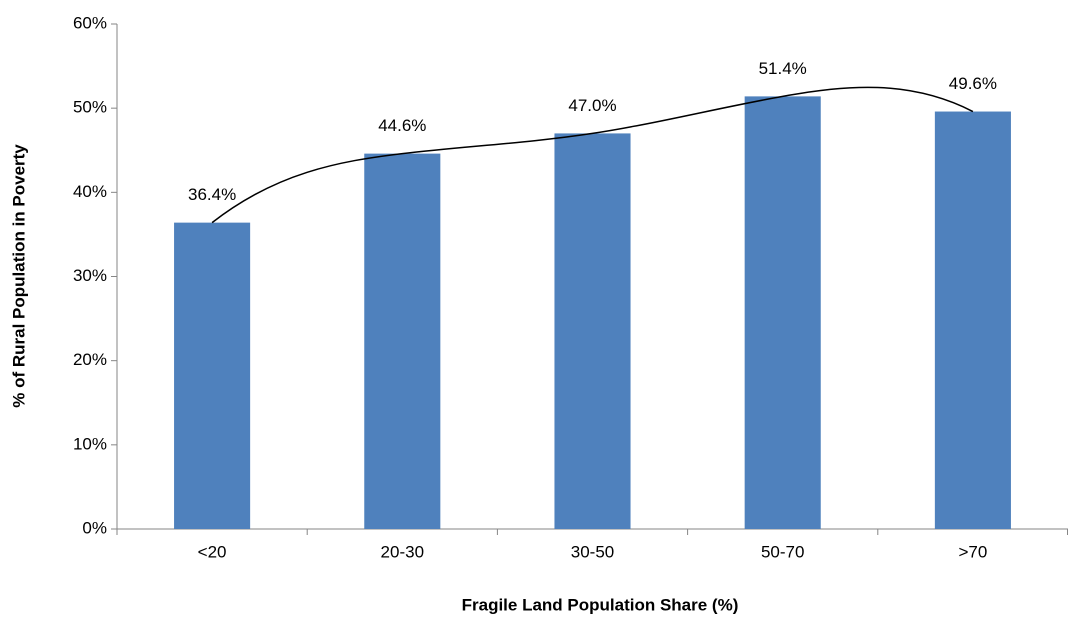  What do you see at coordinates (782, 551) in the screenshot?
I see `x-tick-label: 50-70` at bounding box center [782, 551].